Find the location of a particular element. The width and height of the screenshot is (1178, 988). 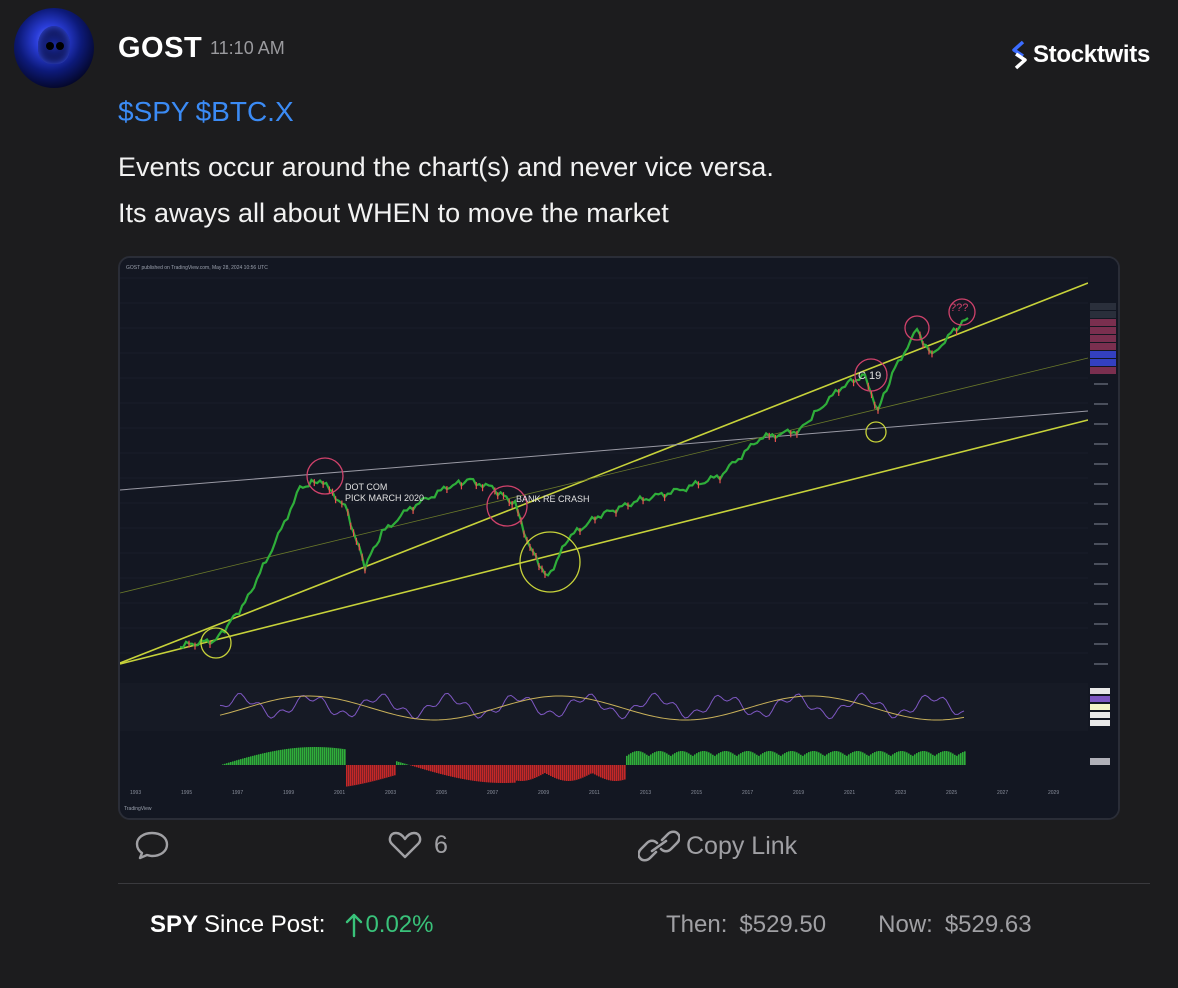

since-post-change-value: 0.02% is located at coordinates (399, 924).